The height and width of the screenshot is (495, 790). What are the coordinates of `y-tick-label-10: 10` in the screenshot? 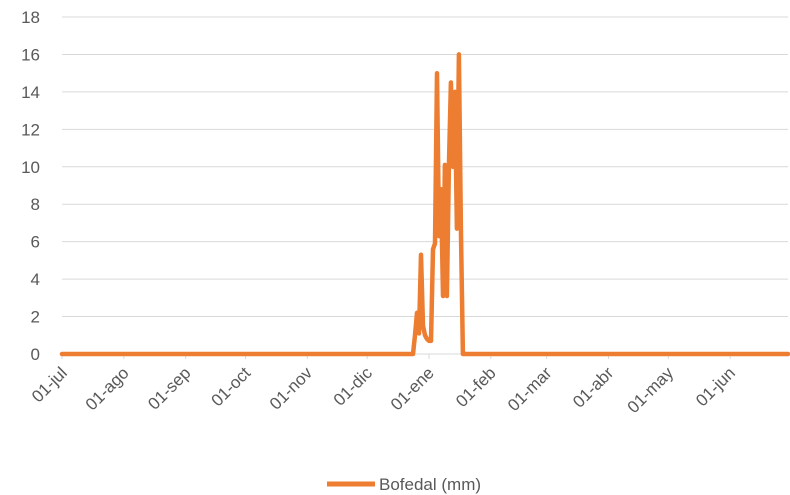 It's located at (30, 167).